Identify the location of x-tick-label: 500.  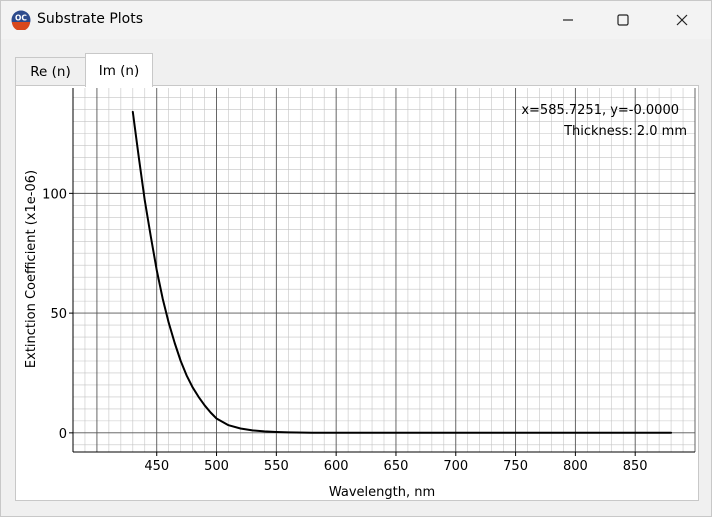
(216, 466).